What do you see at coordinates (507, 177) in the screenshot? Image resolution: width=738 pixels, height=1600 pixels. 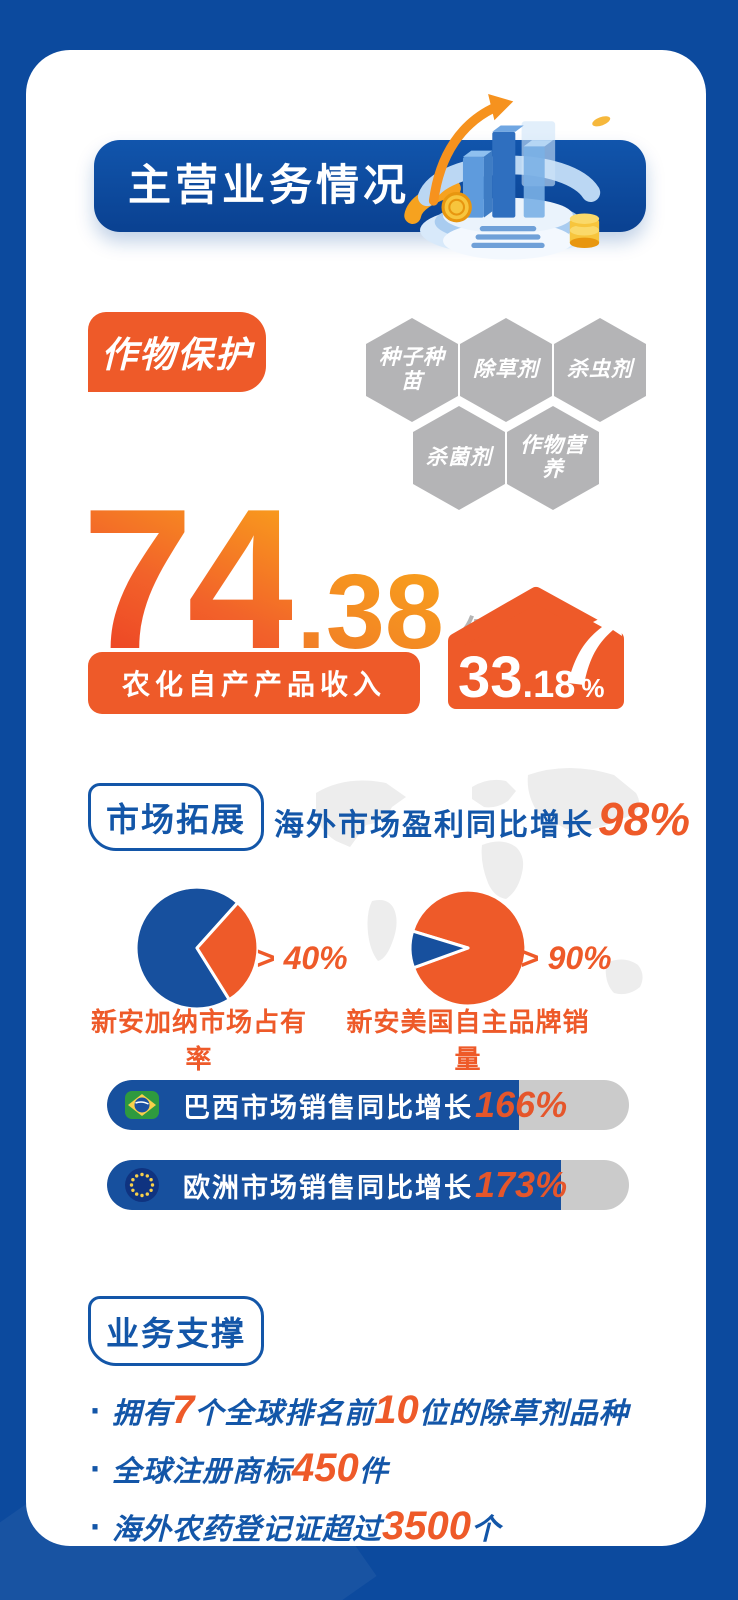 I see `growth-illustration-icon` at bounding box center [507, 177].